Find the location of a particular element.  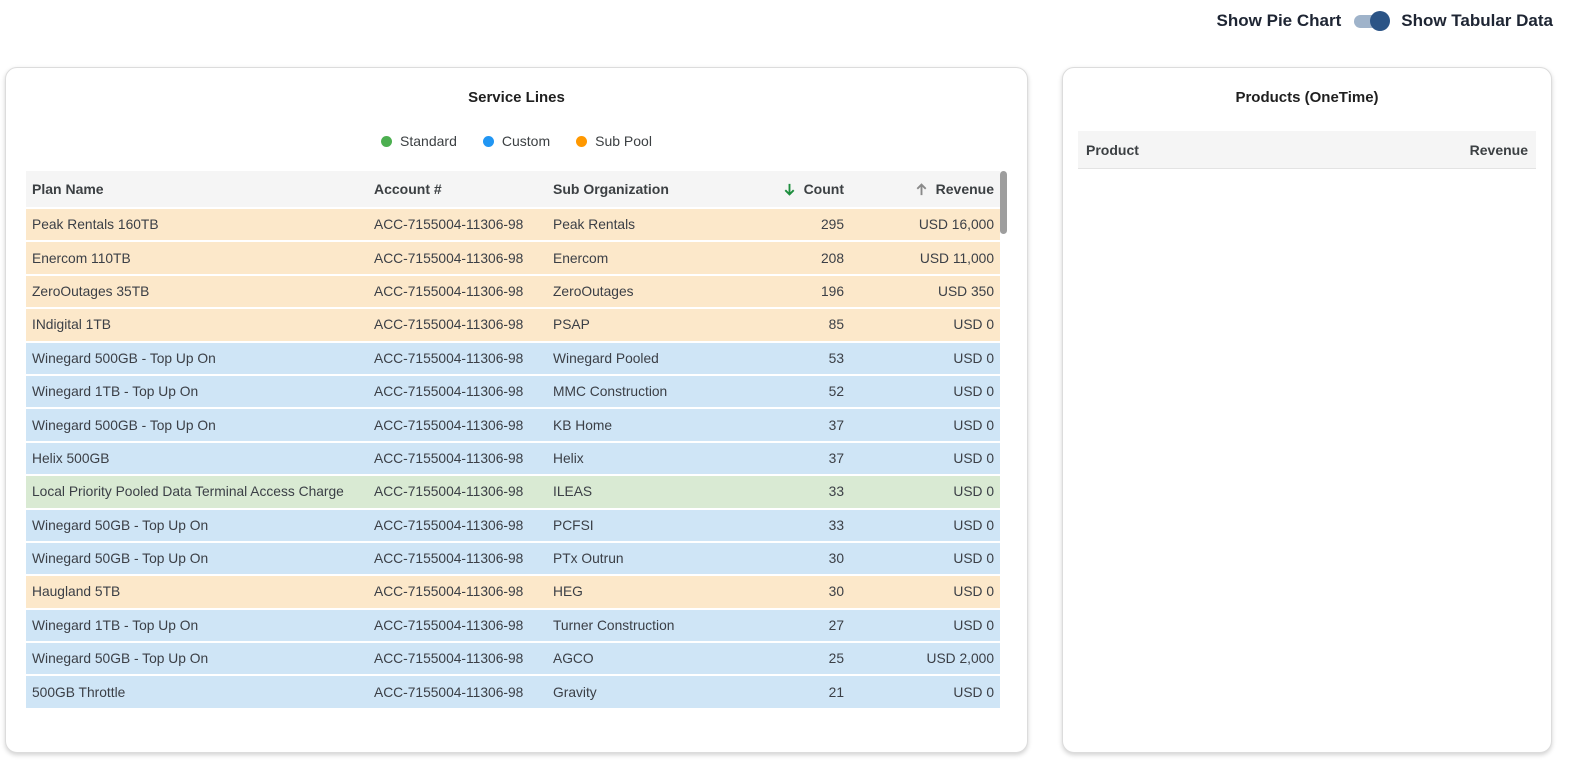

sub-organization-cell: Enercom is located at coordinates (581, 258).